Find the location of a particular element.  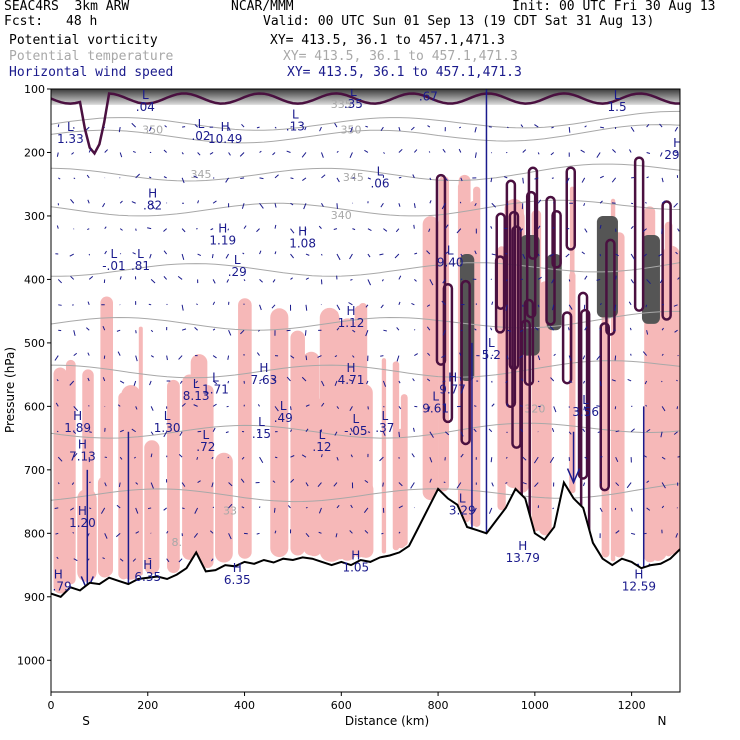

center-value-label: -.05 is located at coordinates (355, 431).